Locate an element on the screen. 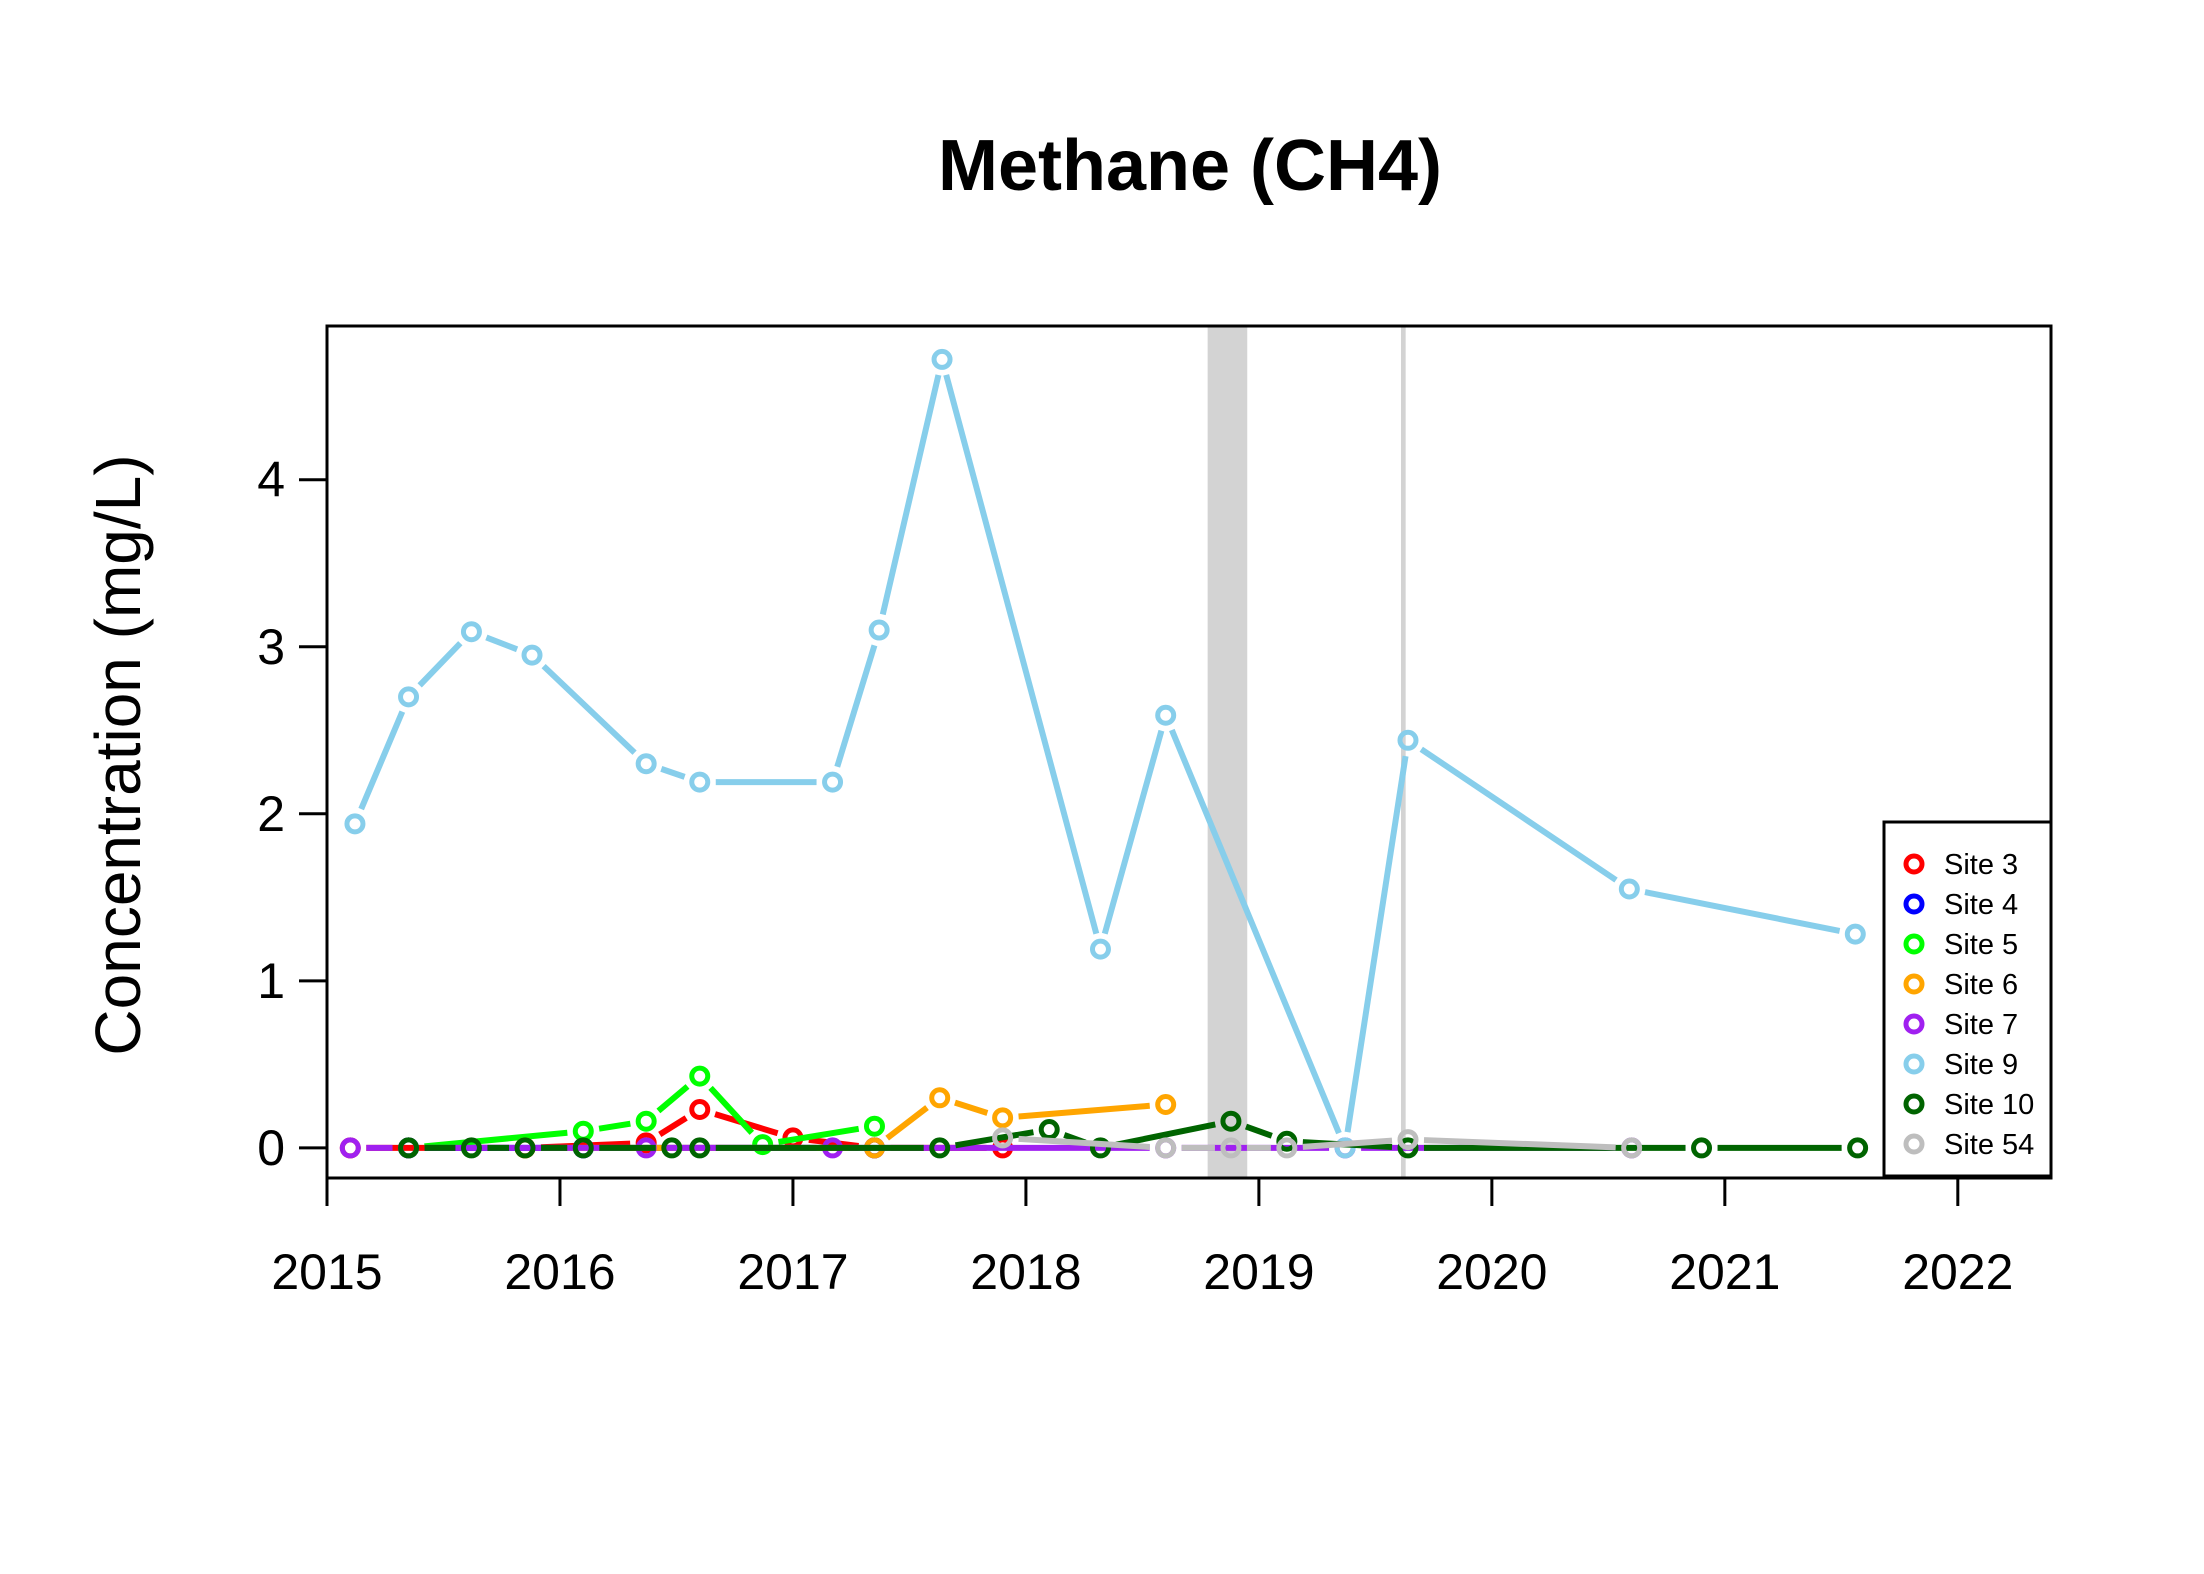 This screenshot has width=2204, height=1574. legend-box is located at coordinates (1967, 999).